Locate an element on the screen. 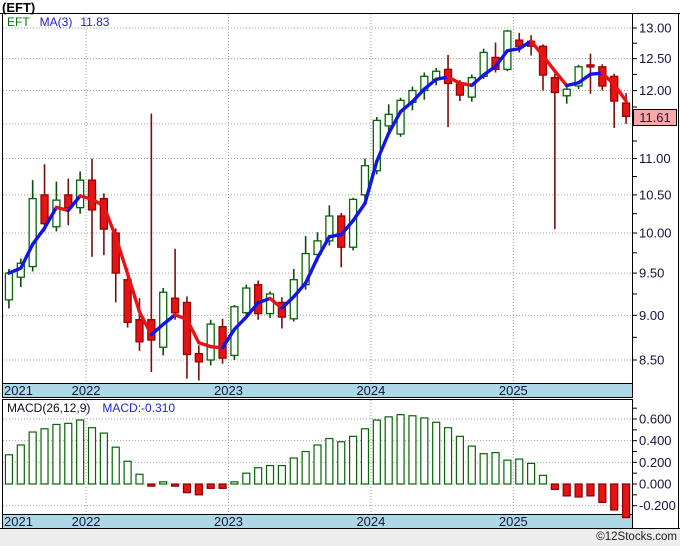  macd-axis-label: 0.400 is located at coordinates (655, 440).